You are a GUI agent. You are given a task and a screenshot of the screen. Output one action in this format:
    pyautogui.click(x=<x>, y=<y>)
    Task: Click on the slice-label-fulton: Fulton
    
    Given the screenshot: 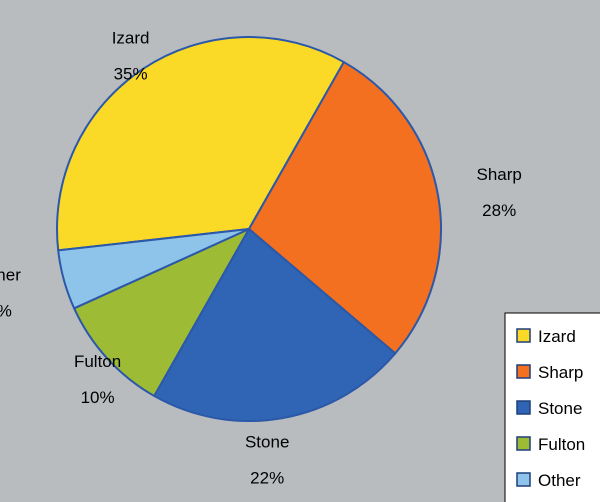 What is the action you would take?
    pyautogui.click(x=97, y=361)
    